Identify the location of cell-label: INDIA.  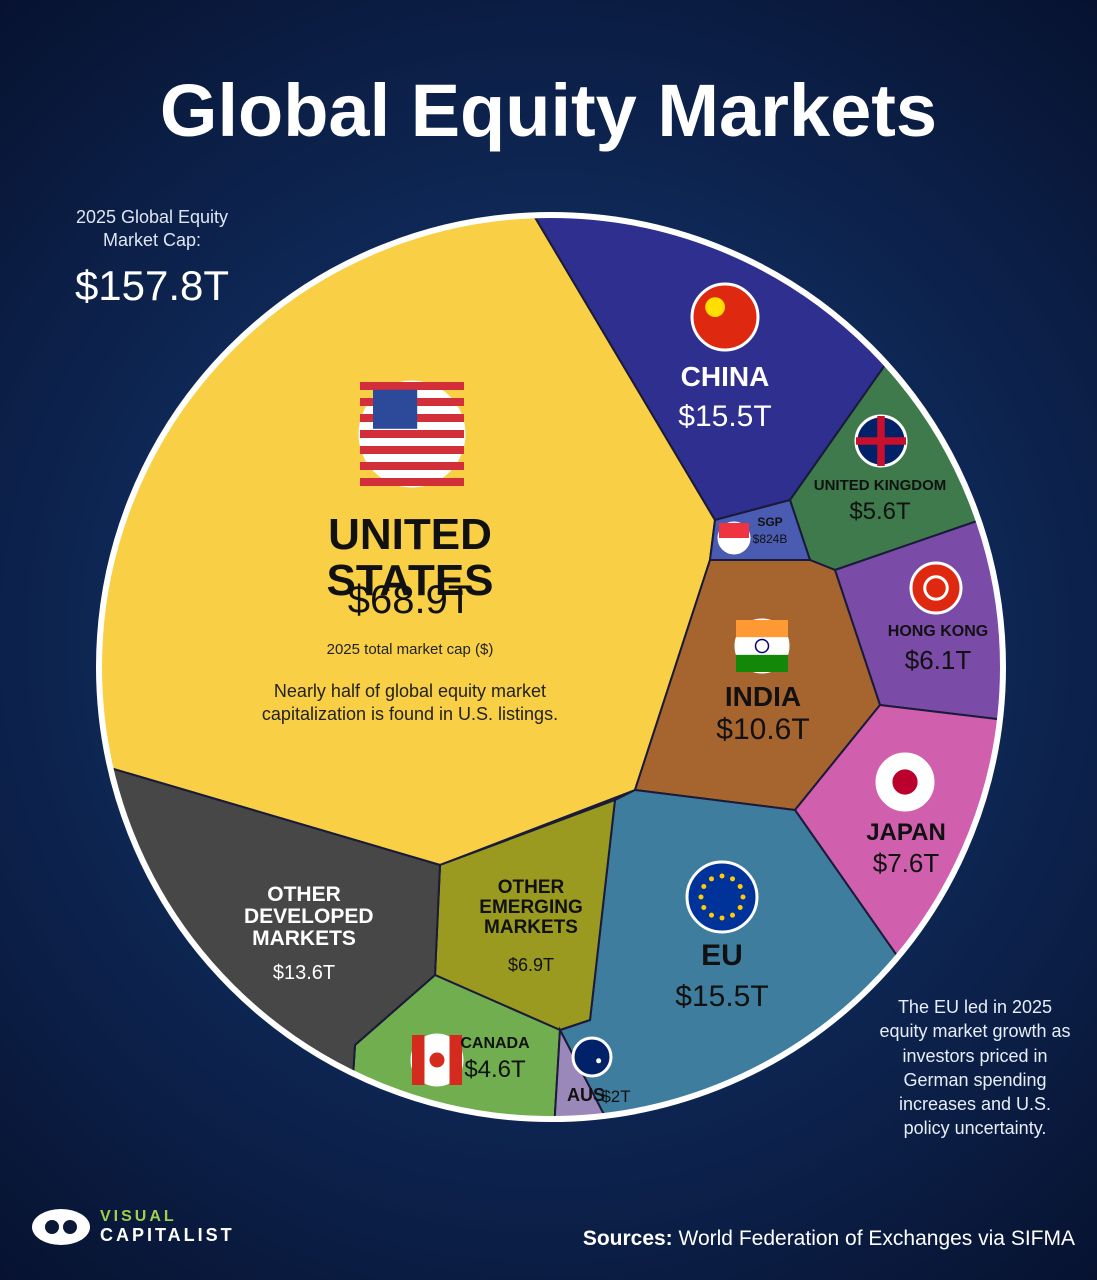
(763, 696).